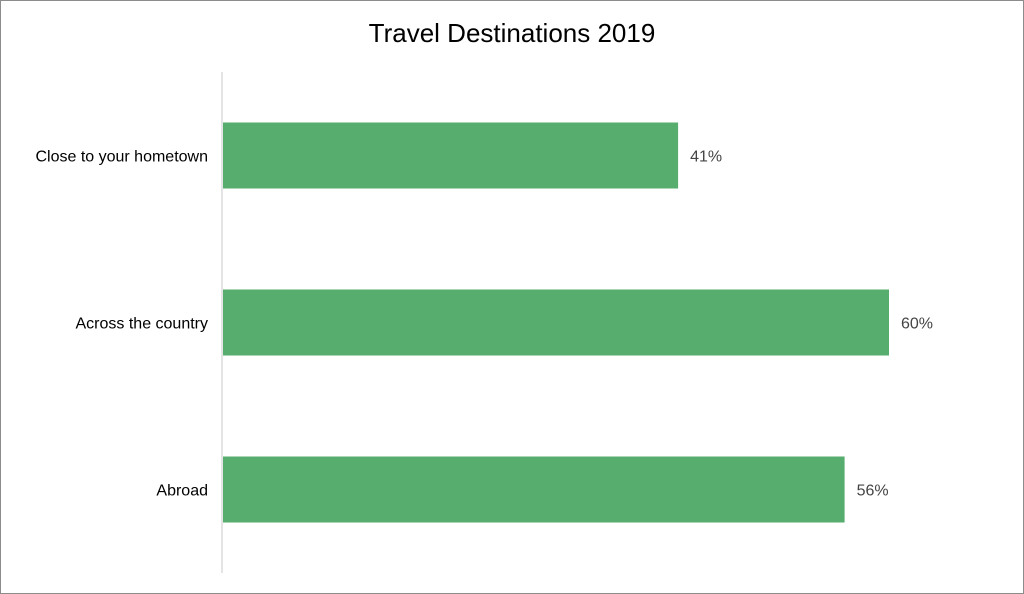 The image size is (1024, 594). What do you see at coordinates (917, 324) in the screenshot?
I see `data-label: 60%` at bounding box center [917, 324].